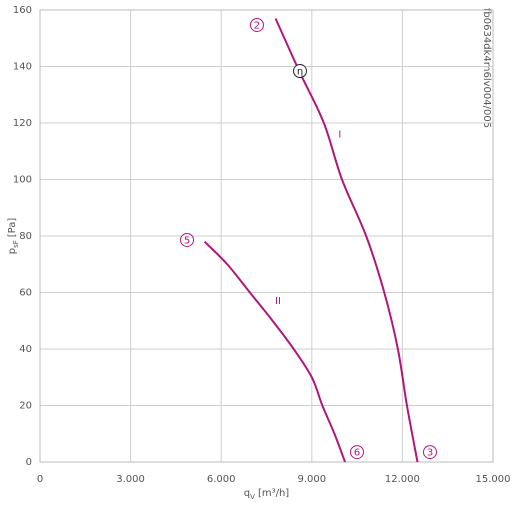  Describe the element at coordinates (402, 479) in the screenshot. I see `x-tick-label: 12.000` at that location.